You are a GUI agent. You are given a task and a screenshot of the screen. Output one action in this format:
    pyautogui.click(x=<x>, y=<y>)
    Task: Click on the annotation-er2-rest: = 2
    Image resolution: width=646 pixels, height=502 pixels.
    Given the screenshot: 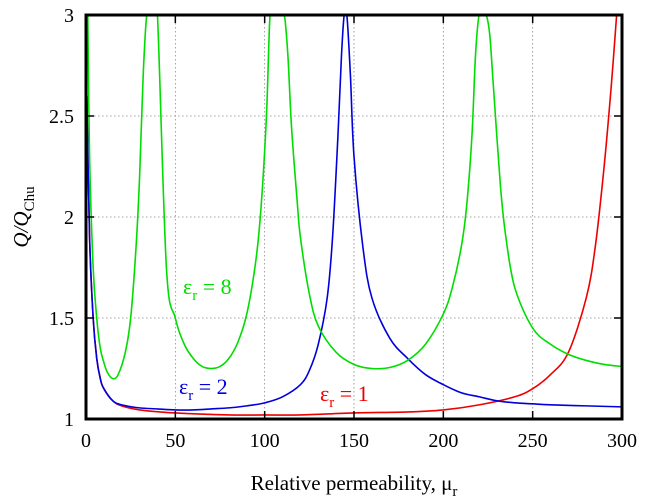 What is the action you would take?
    pyautogui.click(x=210, y=386)
    